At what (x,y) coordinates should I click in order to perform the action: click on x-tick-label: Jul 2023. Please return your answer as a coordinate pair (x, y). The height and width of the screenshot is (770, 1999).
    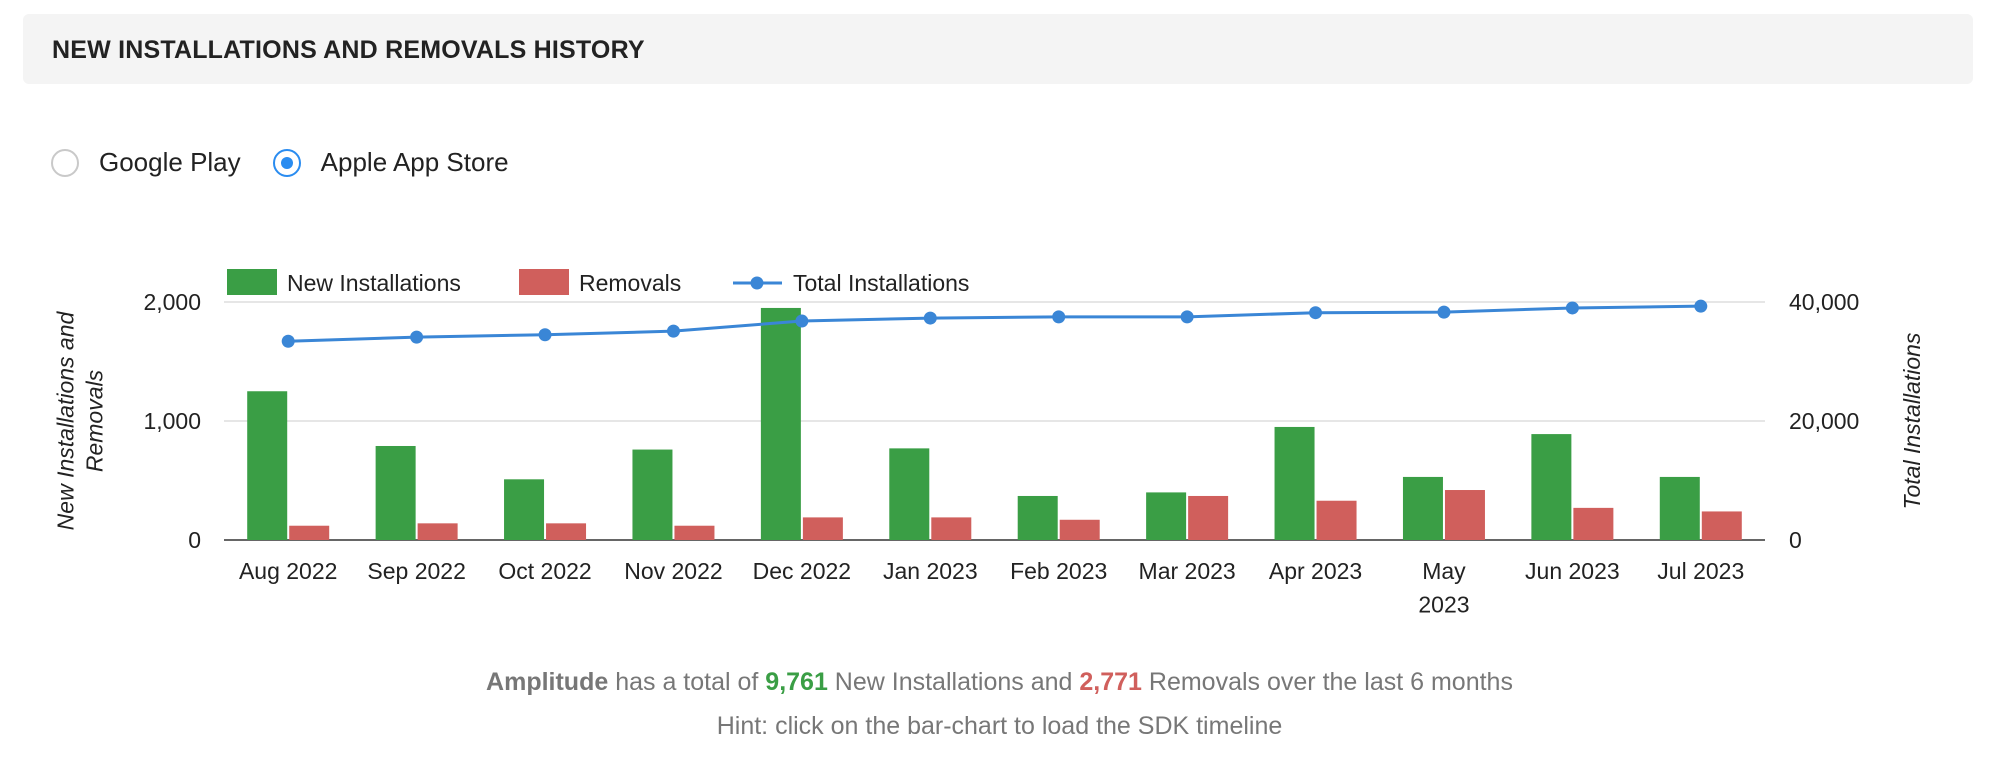
    Looking at the image, I should click on (1700, 571).